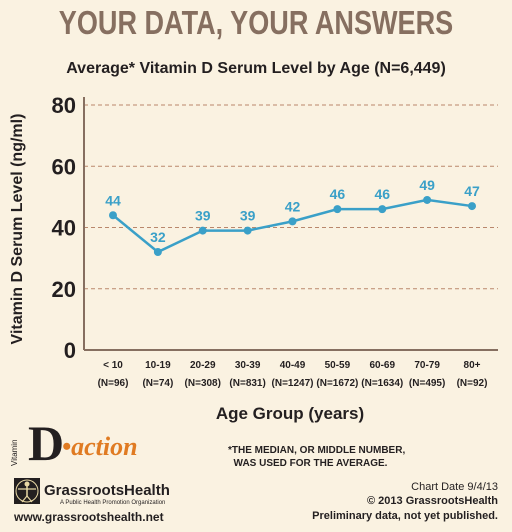 This screenshot has height=532, width=512. Describe the element at coordinates (64, 105) in the screenshot. I see `y-tick-label: 80` at that location.